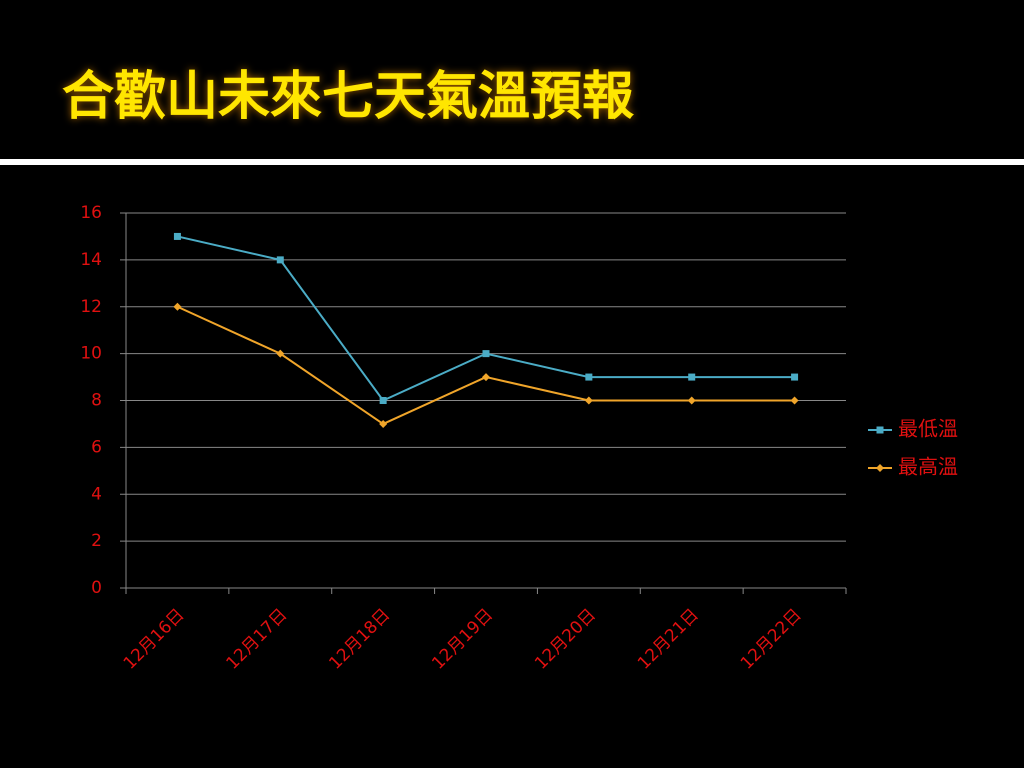 The width and height of the screenshot is (1024, 768). What do you see at coordinates (91, 354) in the screenshot?
I see `y-tick-label: 10` at bounding box center [91, 354].